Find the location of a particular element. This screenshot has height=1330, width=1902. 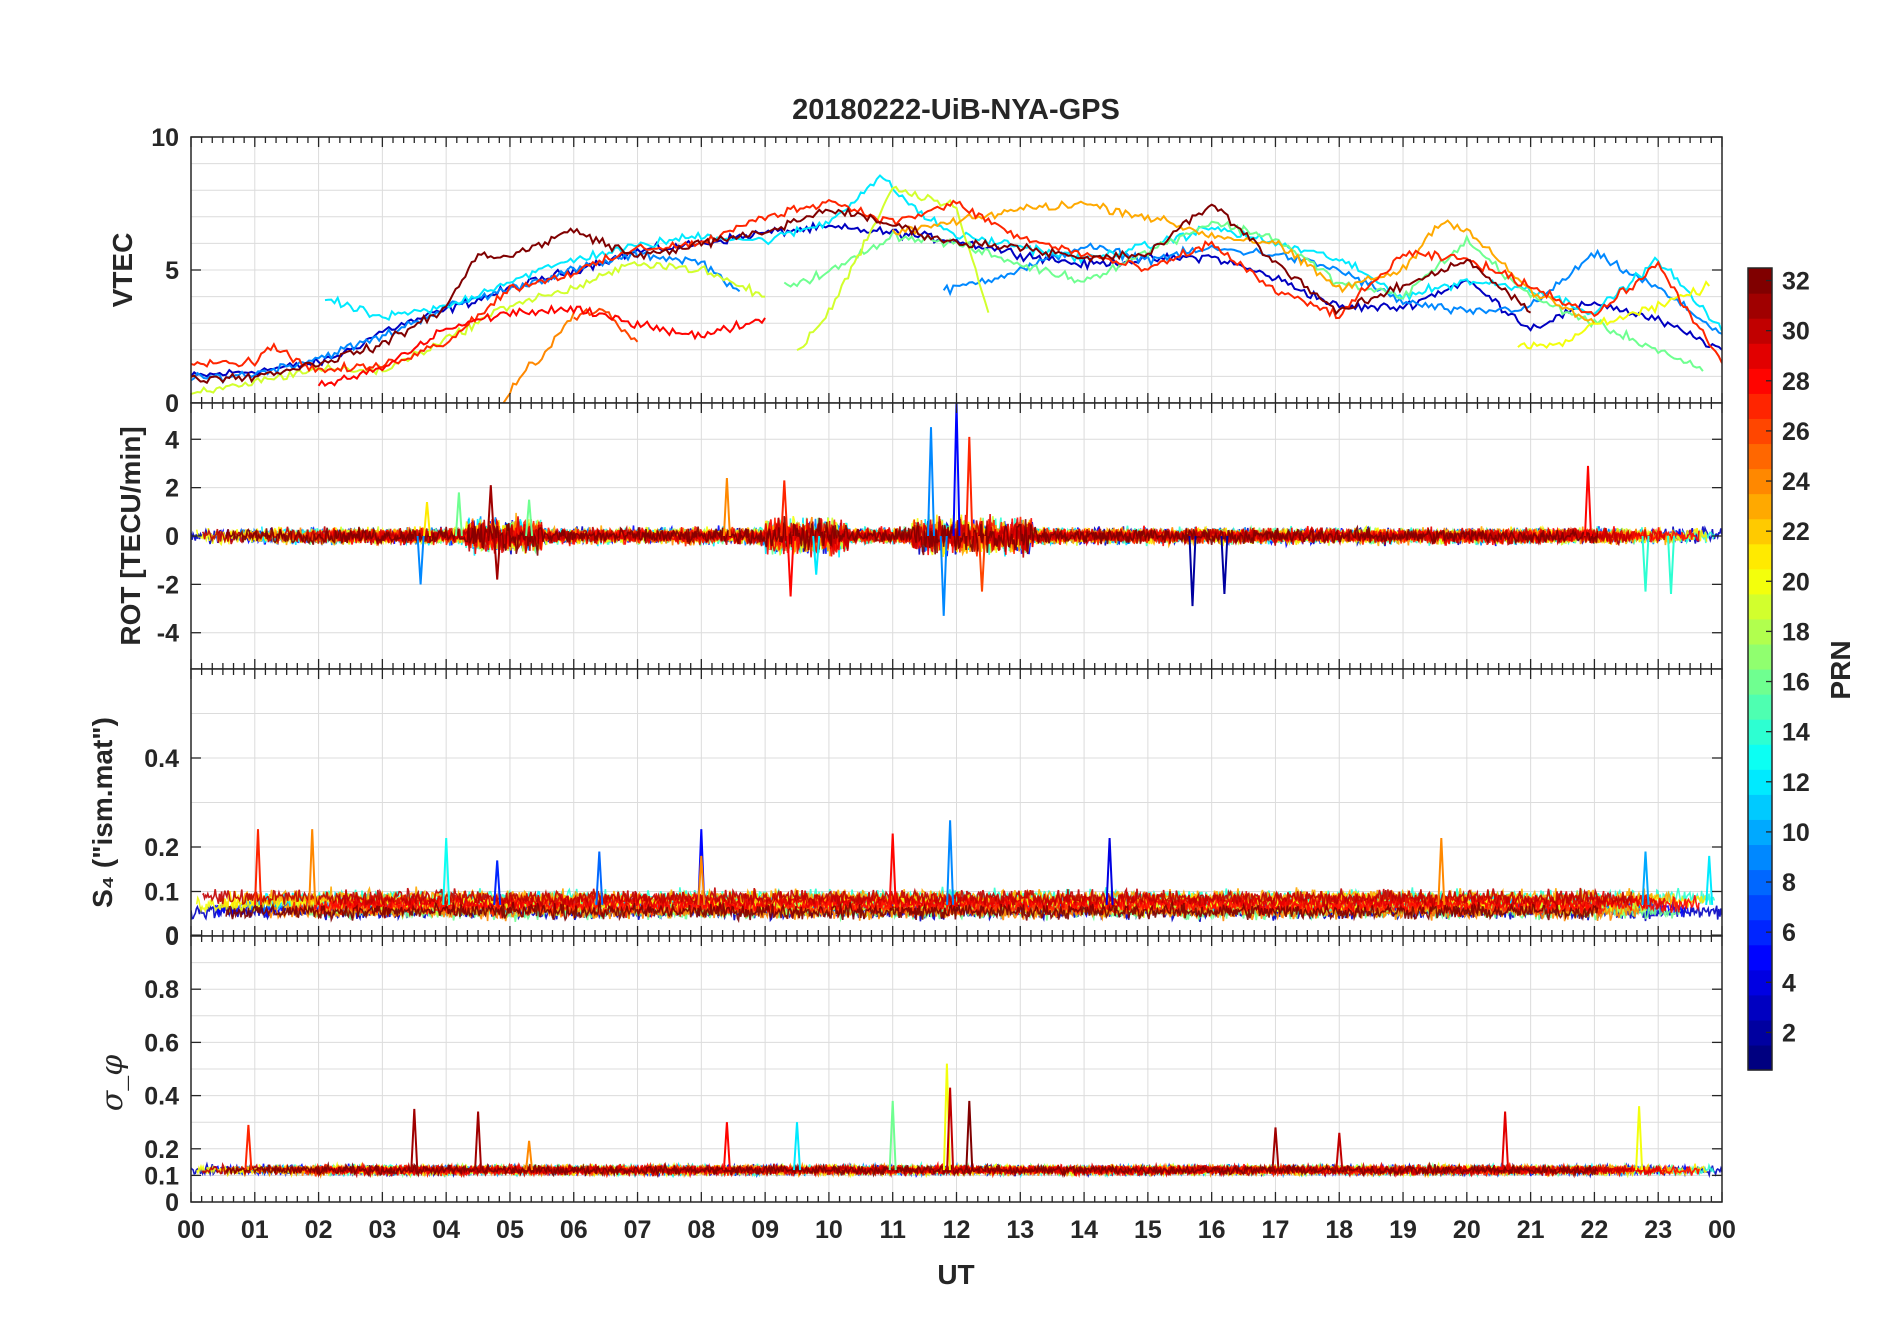

y-tick-label: 0.6 is located at coordinates (161, 1043).